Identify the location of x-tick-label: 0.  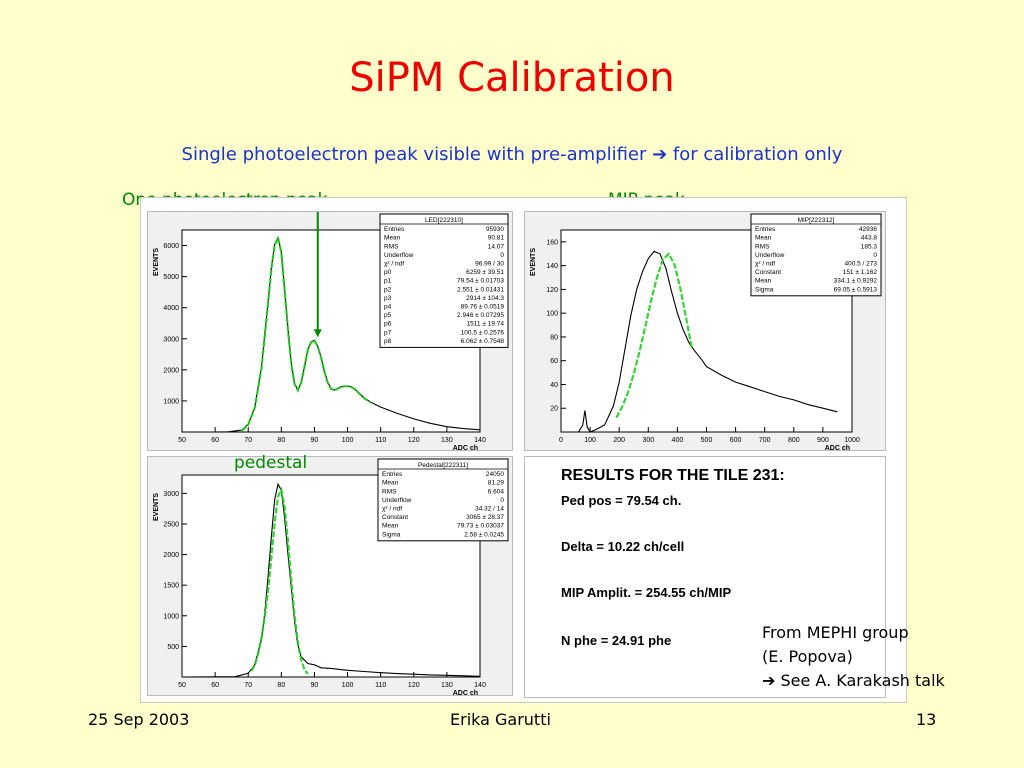
(561, 440).